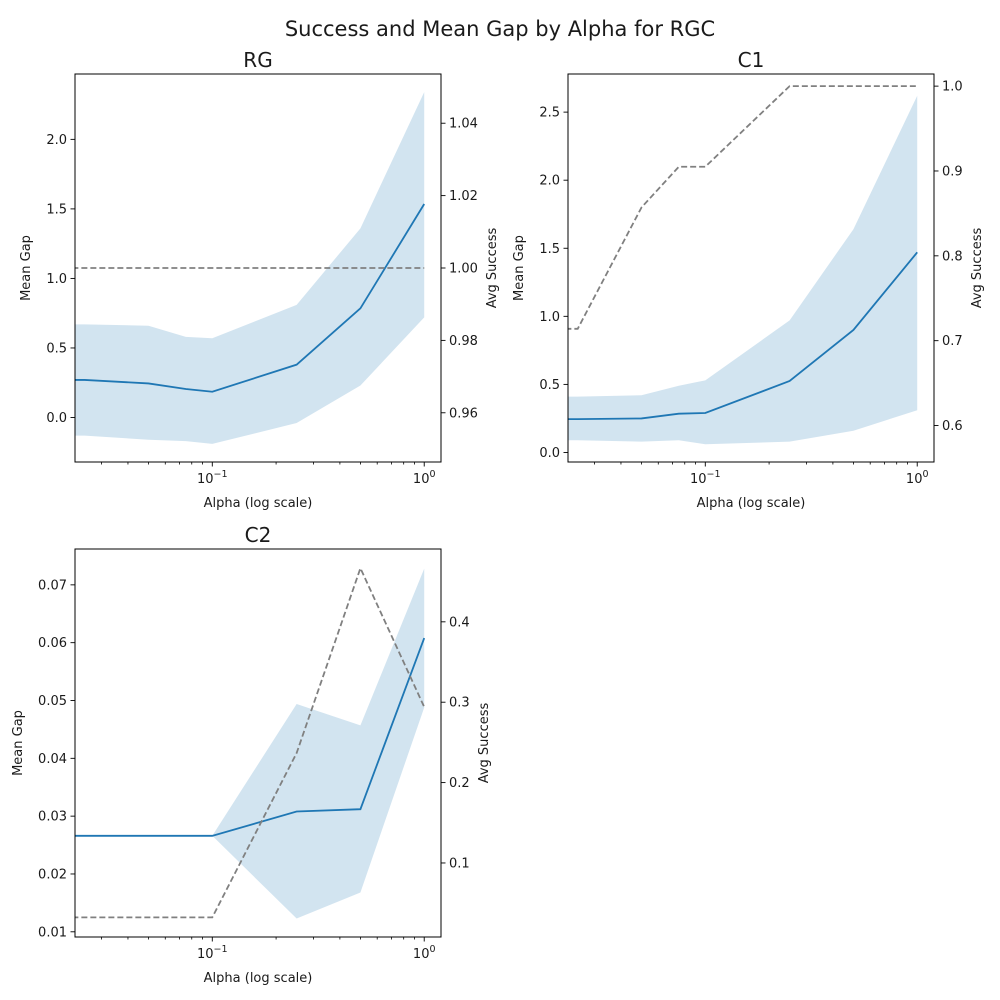 This screenshot has height=1000, width=1000. Describe the element at coordinates (463, 269) in the screenshot. I see `y2-tick-label: 1.00` at that location.